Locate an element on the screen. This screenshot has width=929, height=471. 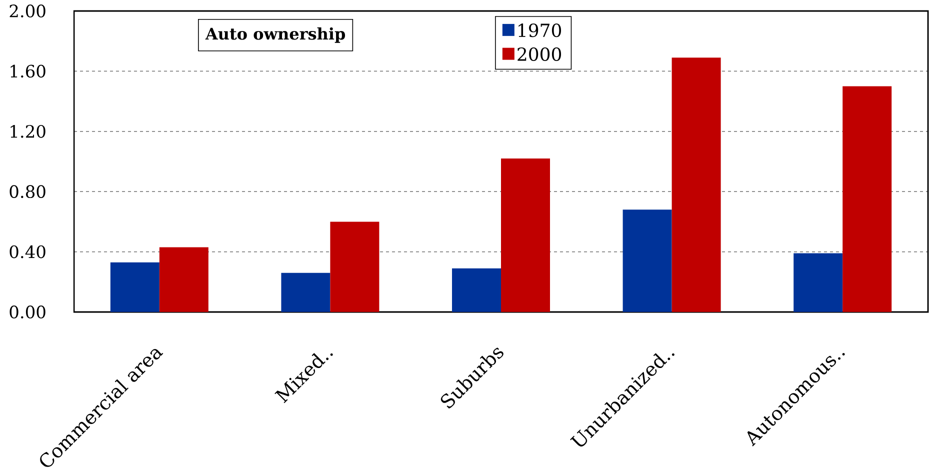
legend-label: 2000 is located at coordinates (540, 54).